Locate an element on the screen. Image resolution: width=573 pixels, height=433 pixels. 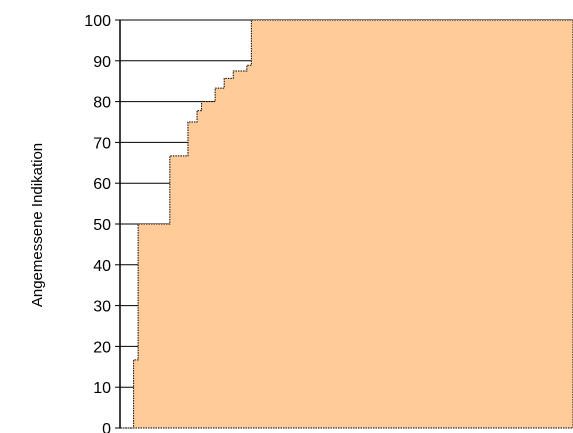
y-axis: 0 10 20 30 40 50 60 70 80 90 100 is located at coordinates (102, 223).